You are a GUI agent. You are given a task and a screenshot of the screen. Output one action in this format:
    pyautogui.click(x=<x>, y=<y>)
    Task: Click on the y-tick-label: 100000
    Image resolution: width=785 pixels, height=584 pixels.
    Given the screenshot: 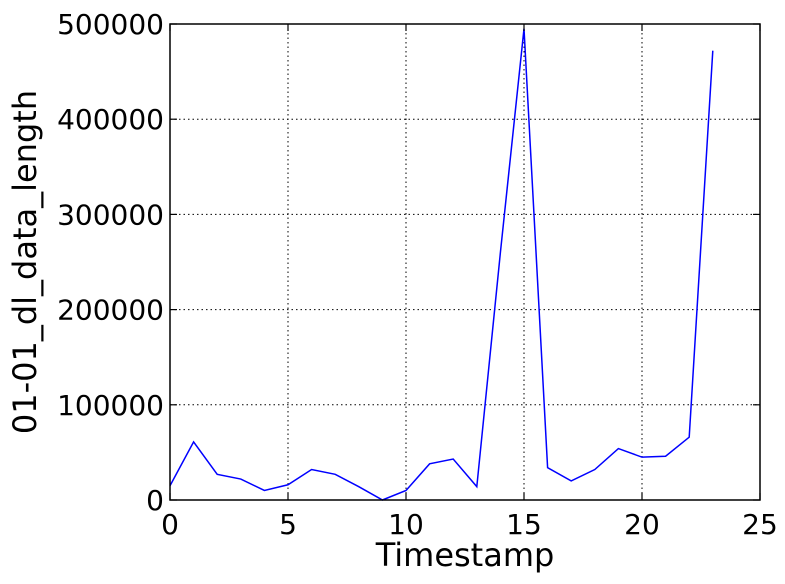 What is the action you would take?
    pyautogui.click(x=110, y=405)
    